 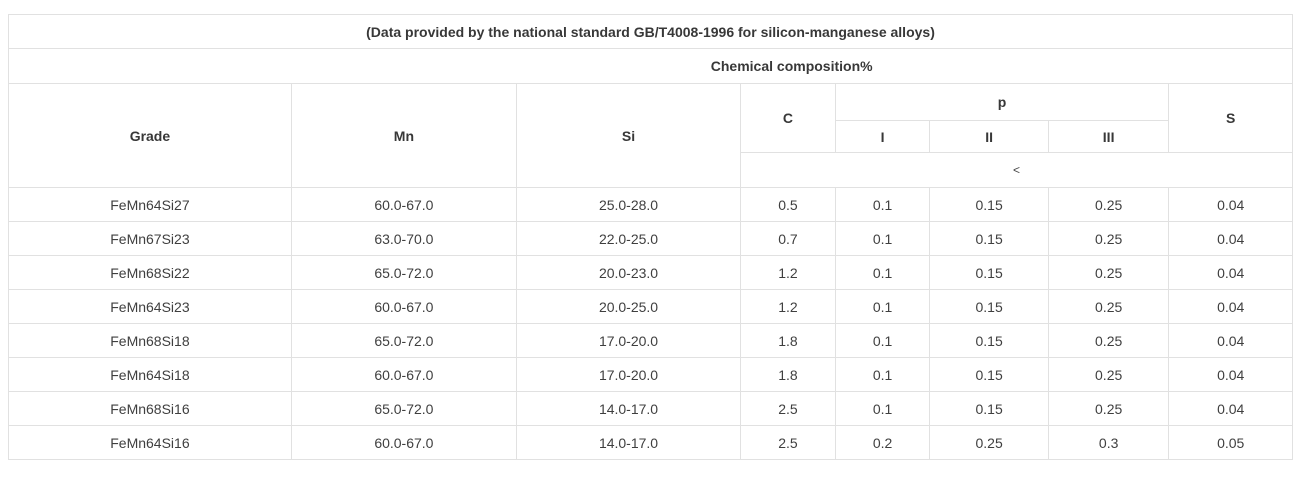 What do you see at coordinates (150, 374) in the screenshot?
I see `cell-grade: FeMn64Si18` at bounding box center [150, 374].